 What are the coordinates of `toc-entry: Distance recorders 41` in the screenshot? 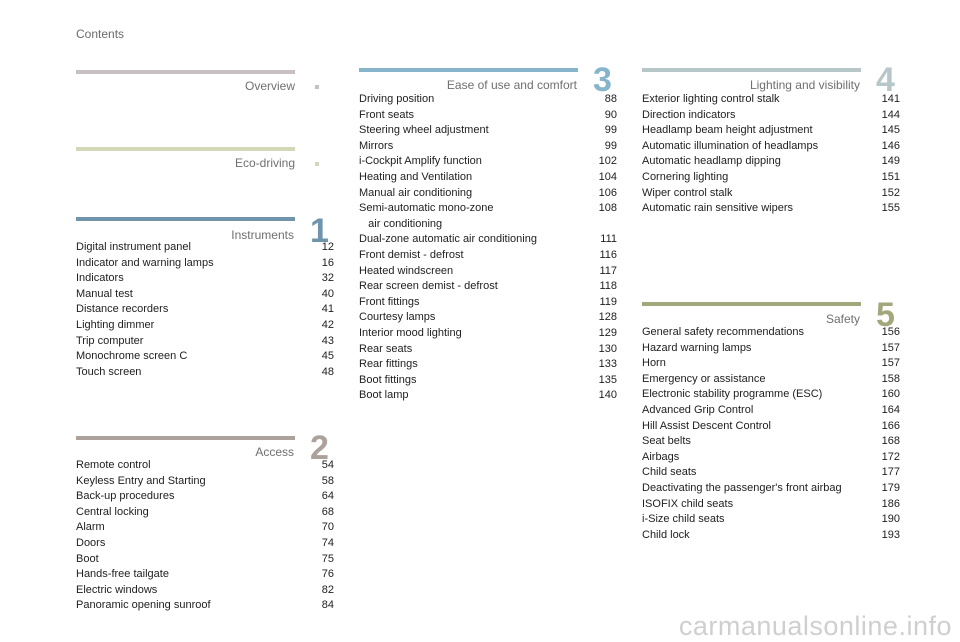 It's located at (205, 310).